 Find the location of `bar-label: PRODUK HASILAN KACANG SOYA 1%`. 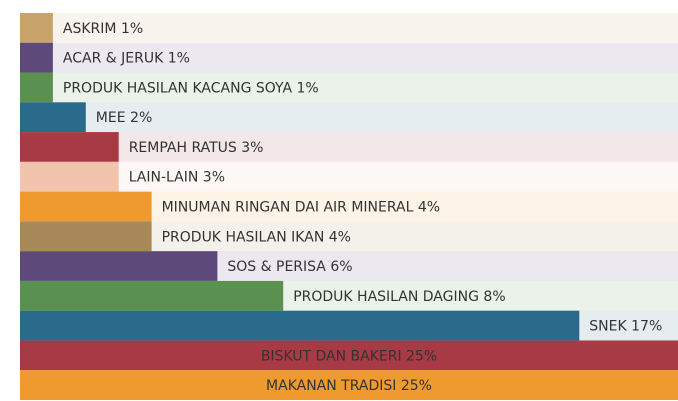

bar-label: PRODUK HASILAN KACANG SOYA 1% is located at coordinates (191, 88).